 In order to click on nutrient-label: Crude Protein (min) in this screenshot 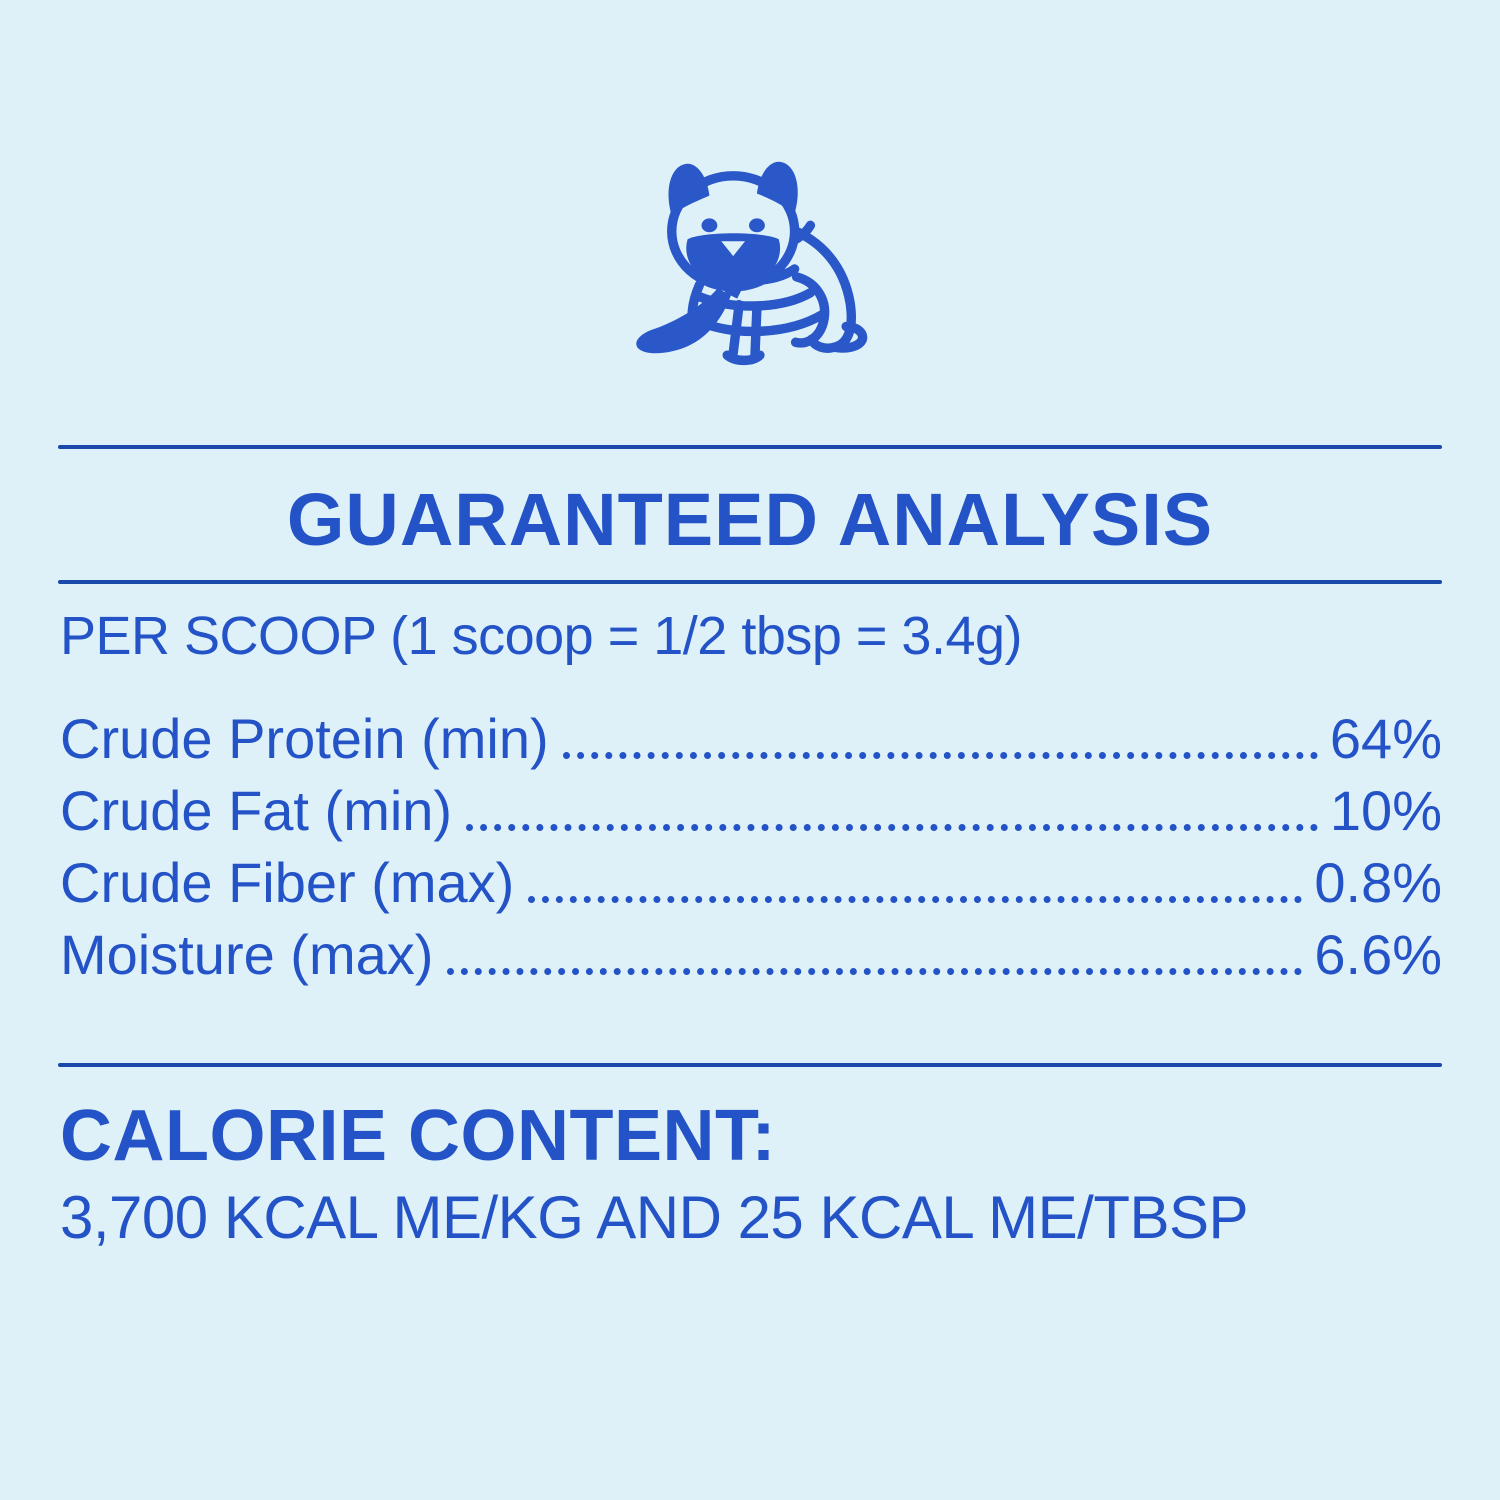, I will do `click(304, 738)`.